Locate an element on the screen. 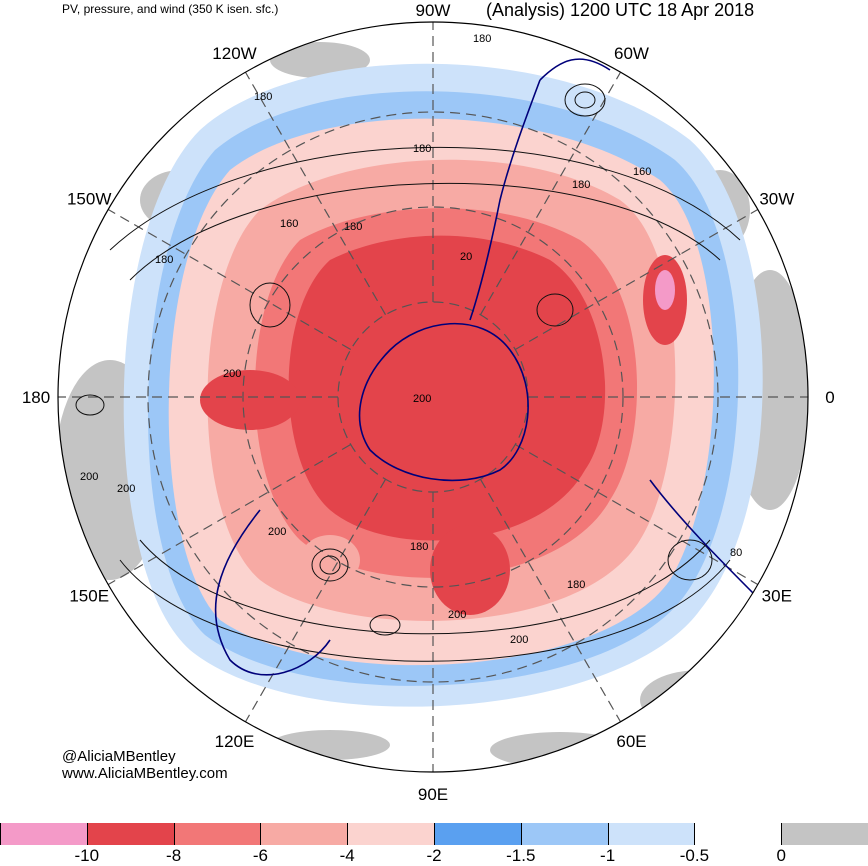 The width and height of the screenshot is (868, 866). pink-max is located at coordinates (665, 290).